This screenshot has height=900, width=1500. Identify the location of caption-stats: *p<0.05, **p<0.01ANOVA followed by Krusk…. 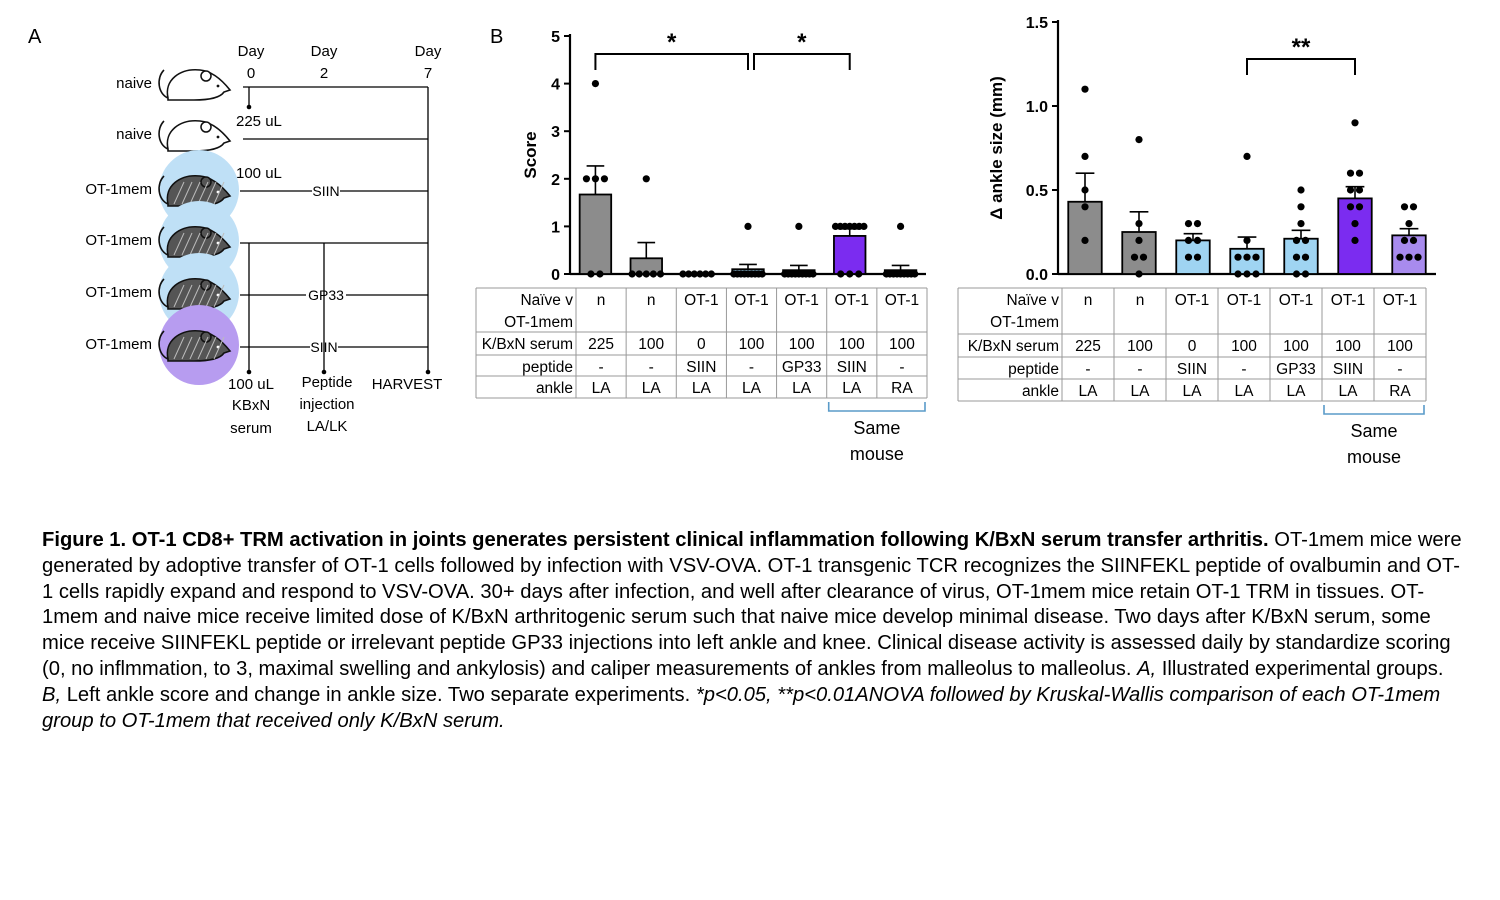
(741, 707).